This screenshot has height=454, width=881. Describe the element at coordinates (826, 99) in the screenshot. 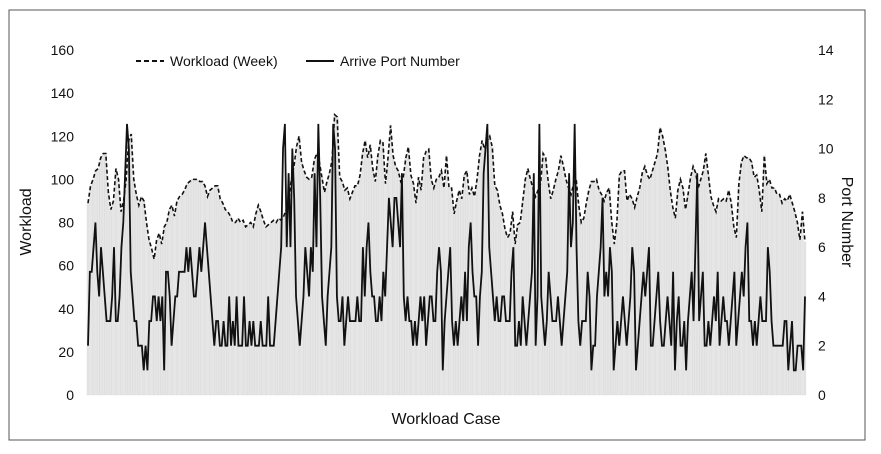

I see `right-tick-label: 12` at that location.